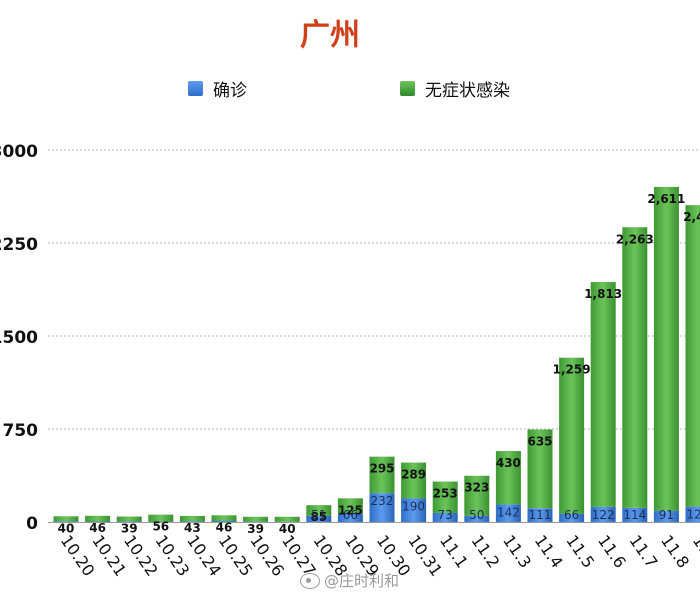 The image size is (700, 600). I want to click on x-tick-label: 11.3, so click(517, 551).